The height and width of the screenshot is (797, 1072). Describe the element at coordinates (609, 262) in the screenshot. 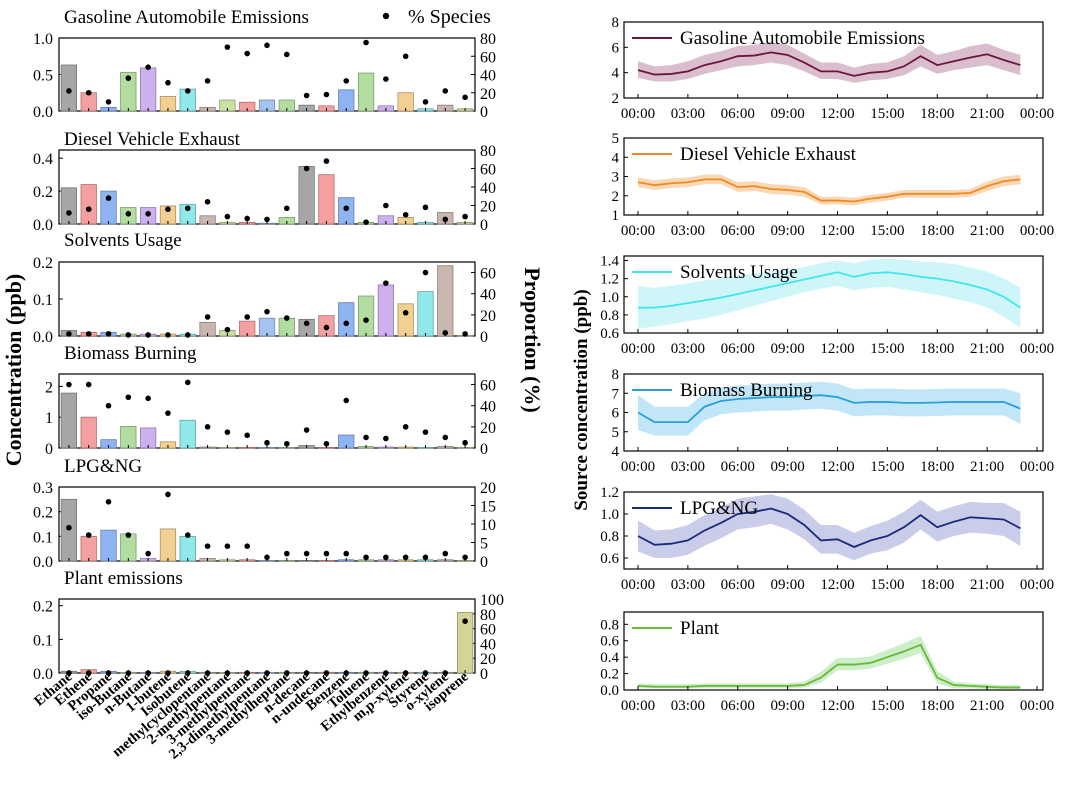

I see `y-tick-label: 1.4` at that location.